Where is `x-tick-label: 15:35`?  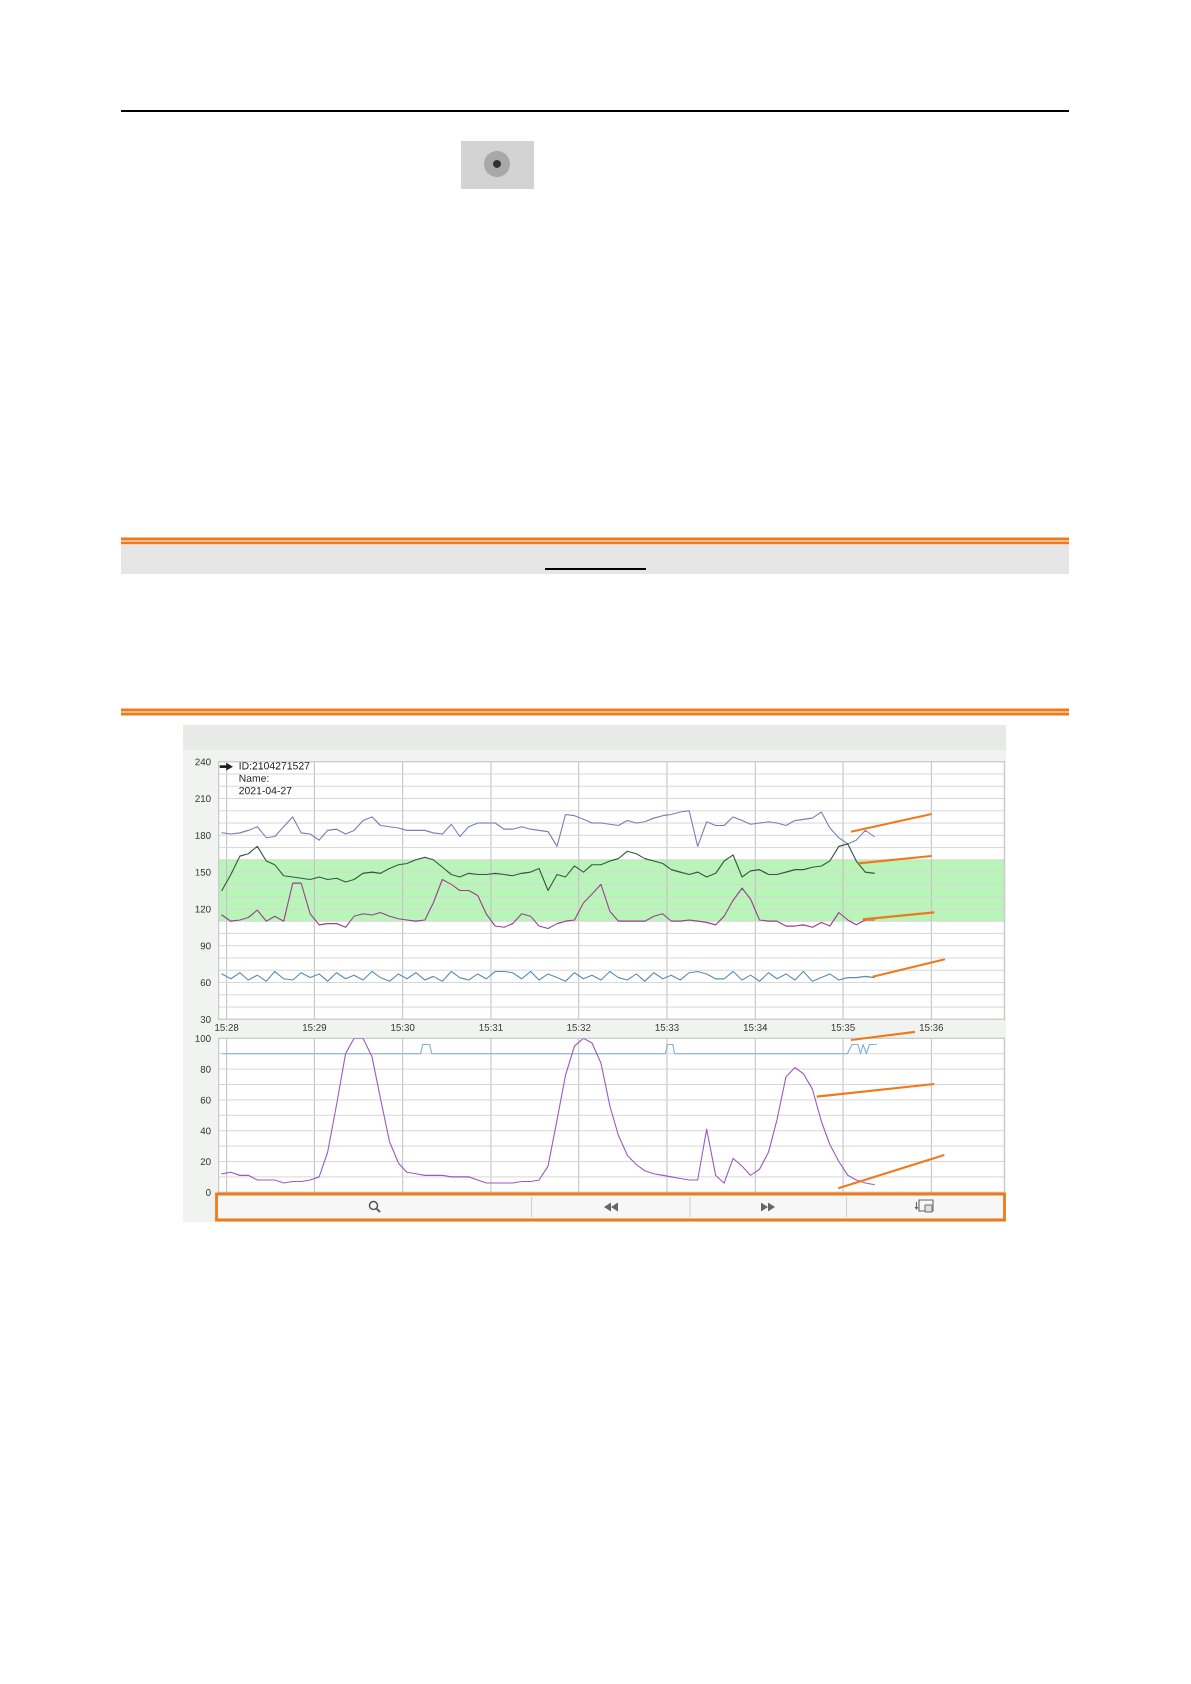
x-tick-label: 15:35 is located at coordinates (843, 1027).